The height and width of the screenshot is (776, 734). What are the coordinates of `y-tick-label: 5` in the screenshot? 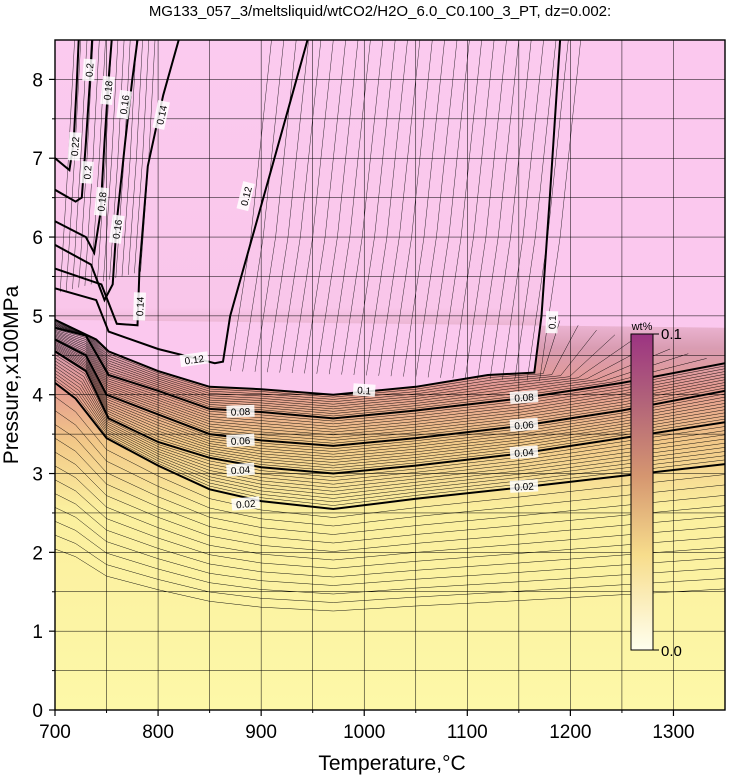 It's located at (37, 317).